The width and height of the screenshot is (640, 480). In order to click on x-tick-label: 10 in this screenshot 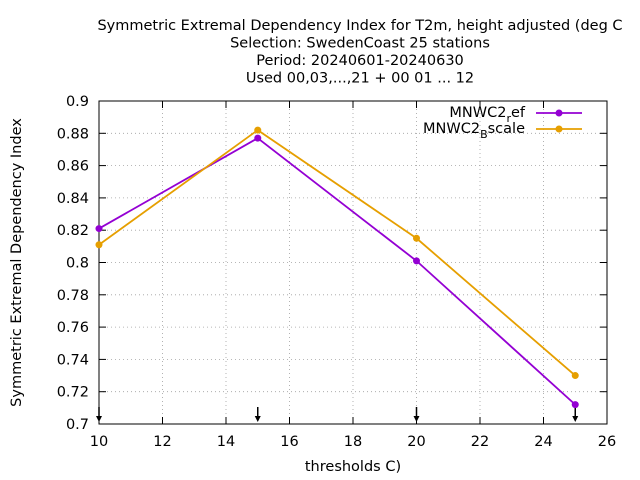, I will do `click(99, 442)`.